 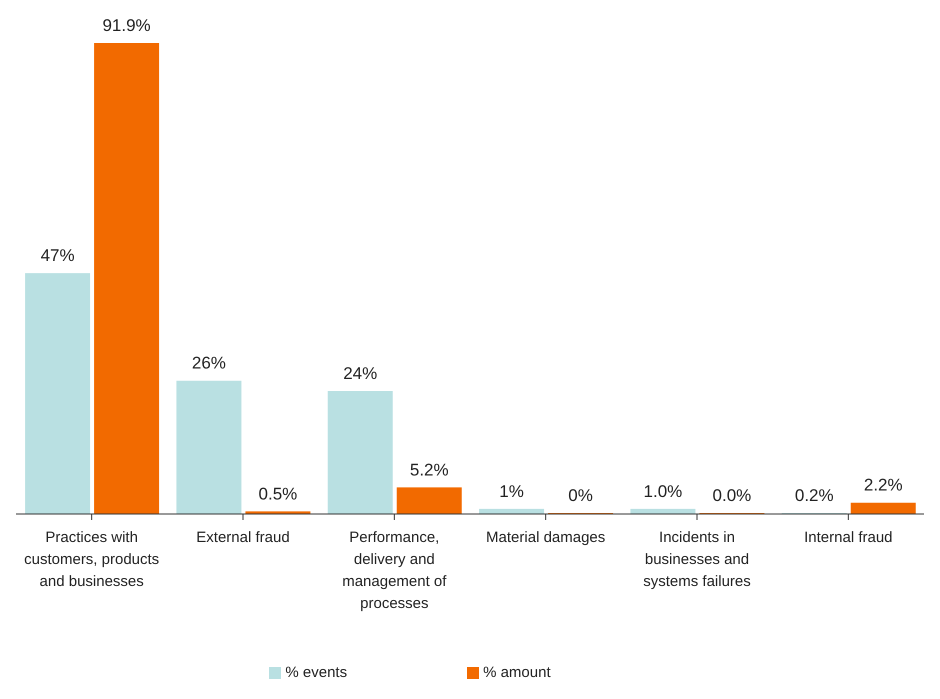 What do you see at coordinates (580, 495) in the screenshot?
I see `data-label: 0%` at bounding box center [580, 495].